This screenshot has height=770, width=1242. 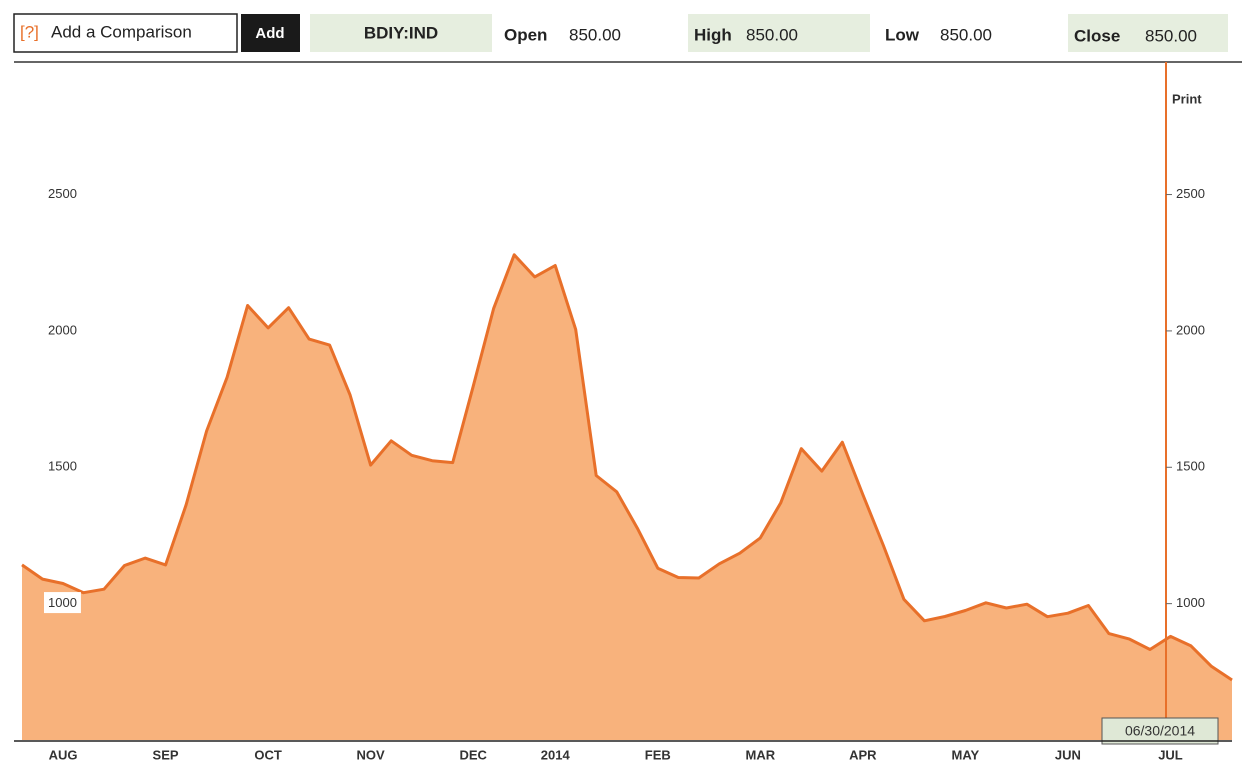 What do you see at coordinates (1190, 329) in the screenshot?
I see `y-tick-label-right: 2000` at bounding box center [1190, 329].